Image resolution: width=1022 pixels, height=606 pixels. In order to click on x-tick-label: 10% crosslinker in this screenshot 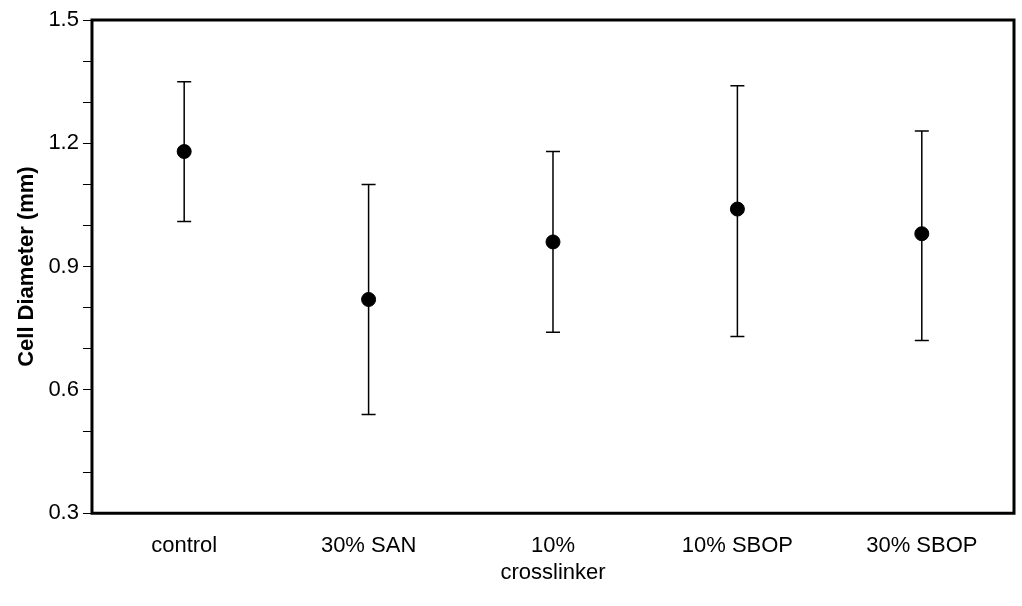, I will do `click(553, 558)`.